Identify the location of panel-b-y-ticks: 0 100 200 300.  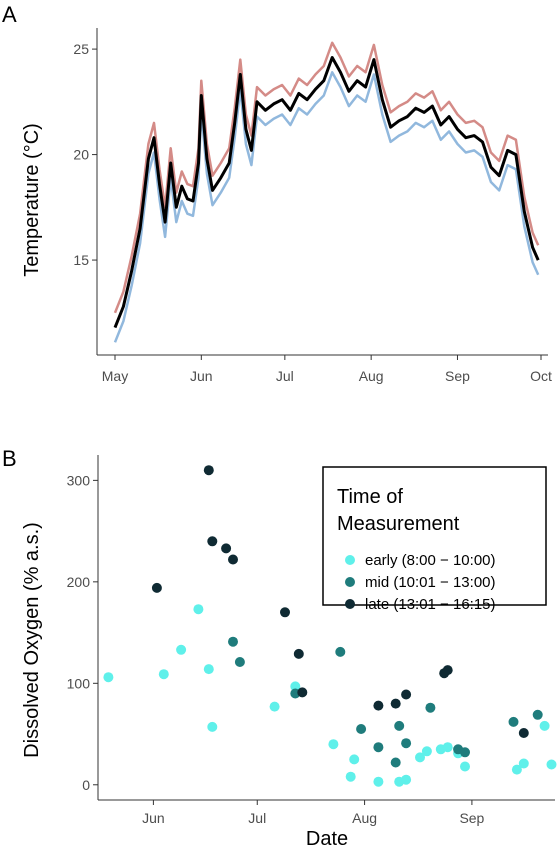
(82, 632).